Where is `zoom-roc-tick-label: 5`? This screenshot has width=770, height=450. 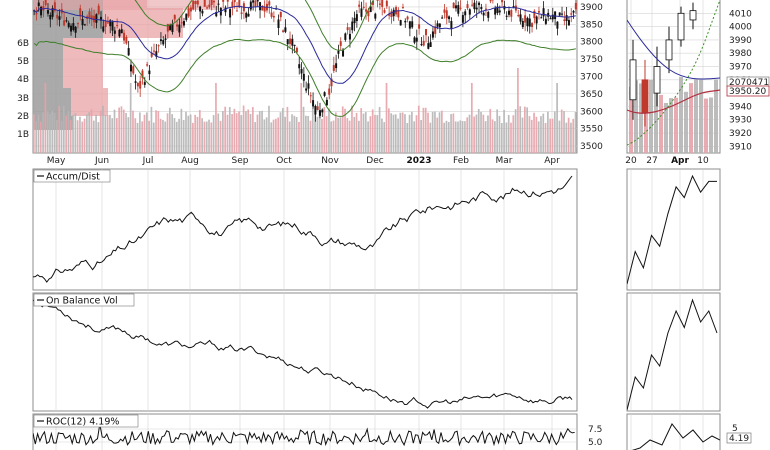 zoom-roc-tick-label: 5 is located at coordinates (735, 429).